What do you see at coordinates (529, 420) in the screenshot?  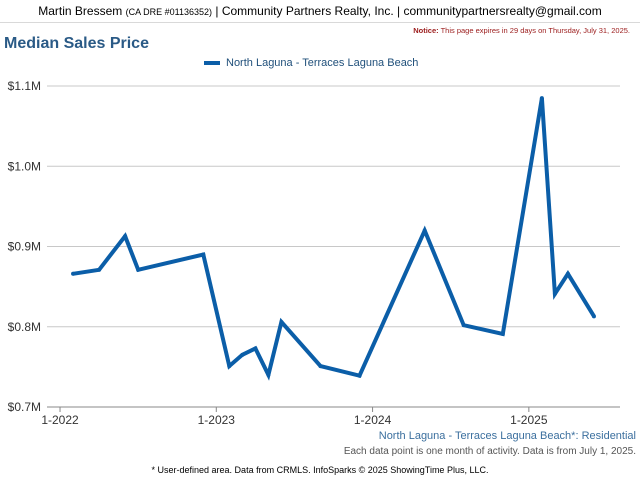 I see `x-tick-label: 1-2025` at bounding box center [529, 420].